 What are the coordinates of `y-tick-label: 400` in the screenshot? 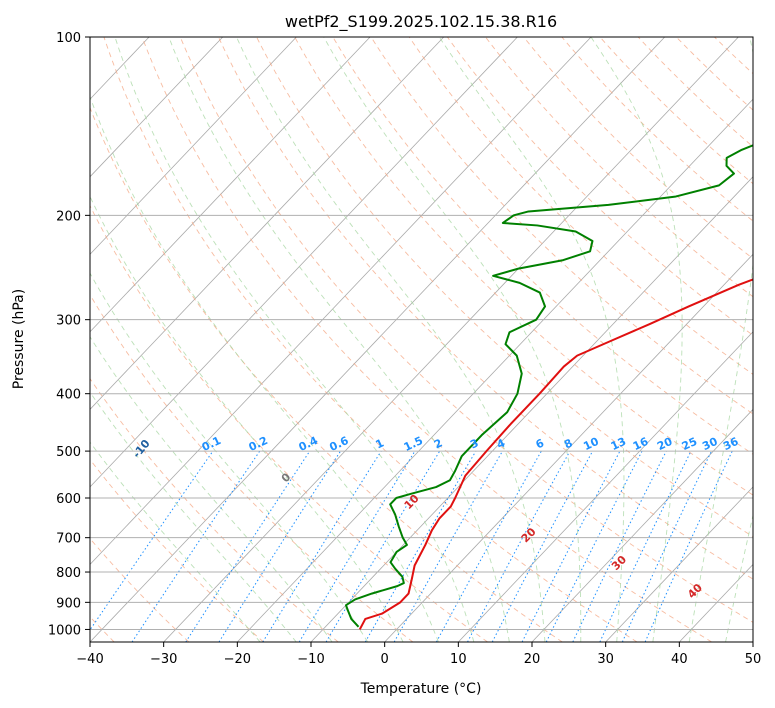 It's located at (68, 395).